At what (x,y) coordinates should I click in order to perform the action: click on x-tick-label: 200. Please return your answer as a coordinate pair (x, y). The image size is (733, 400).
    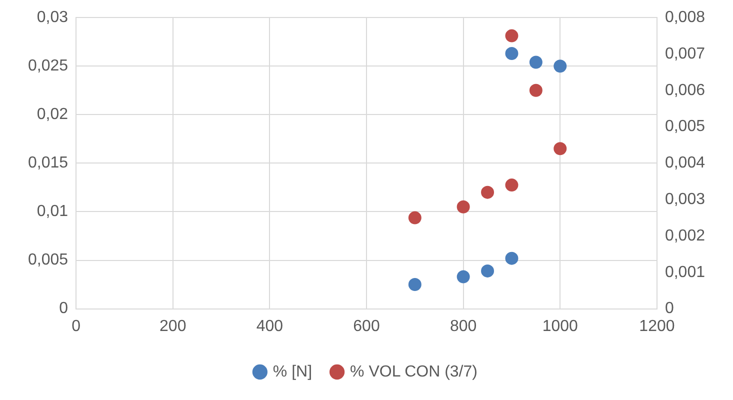
    Looking at the image, I should click on (173, 326).